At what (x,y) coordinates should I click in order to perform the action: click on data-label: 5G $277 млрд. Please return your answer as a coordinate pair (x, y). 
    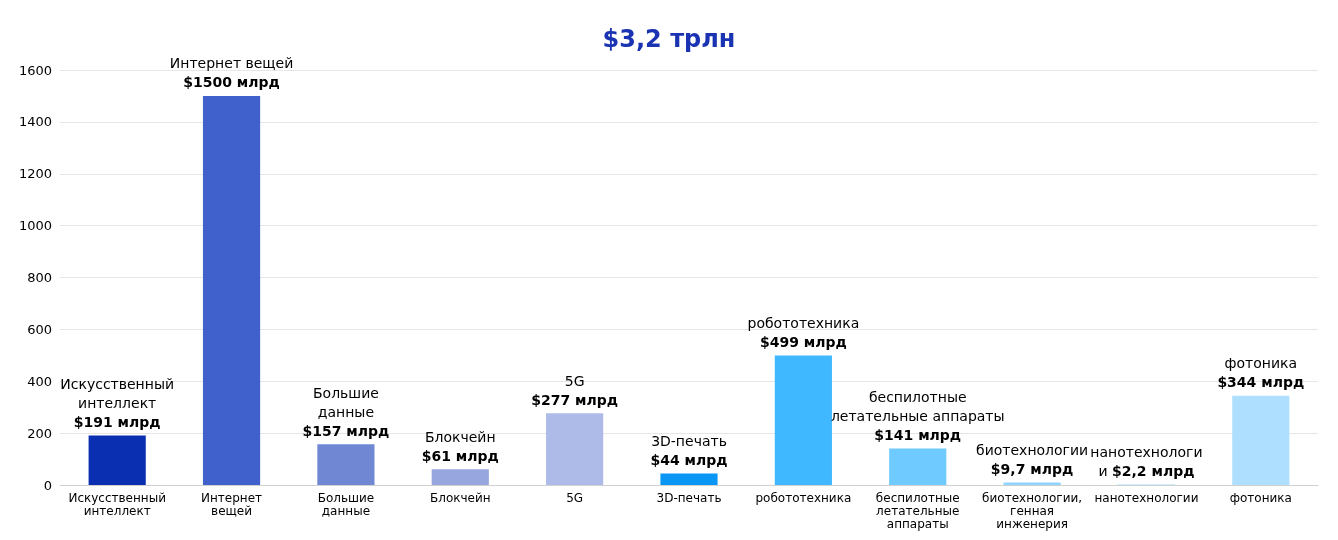
    Looking at the image, I should click on (575, 390).